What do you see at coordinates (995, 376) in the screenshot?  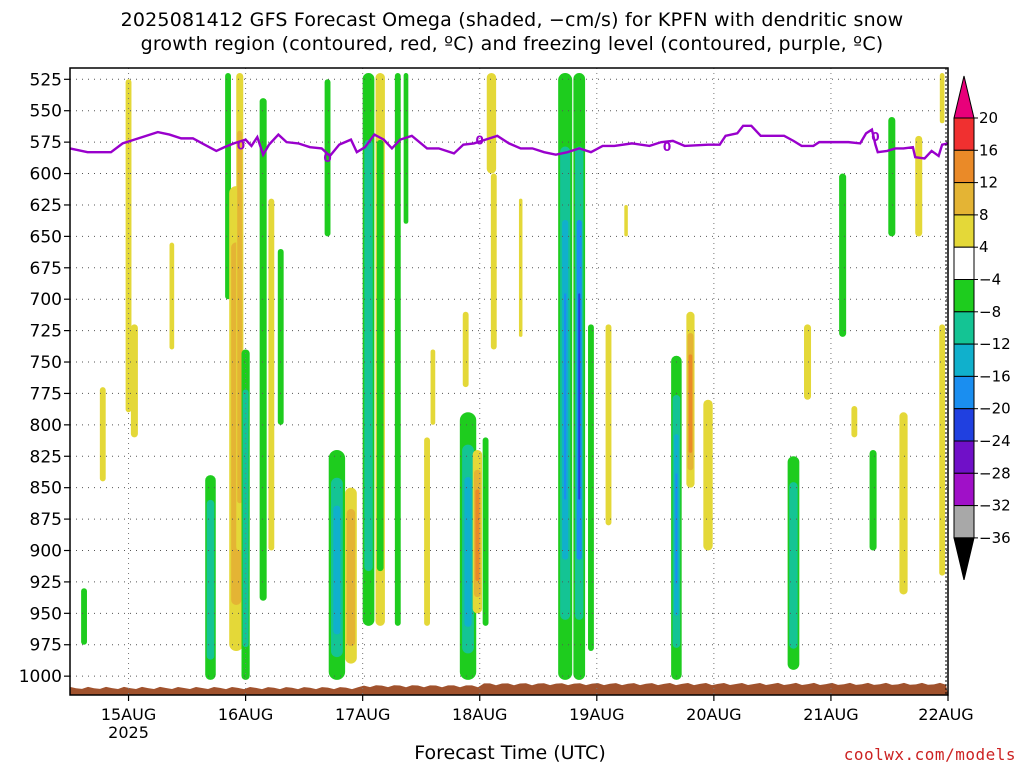 I see `colorbar-label-8: −16` at bounding box center [995, 376].